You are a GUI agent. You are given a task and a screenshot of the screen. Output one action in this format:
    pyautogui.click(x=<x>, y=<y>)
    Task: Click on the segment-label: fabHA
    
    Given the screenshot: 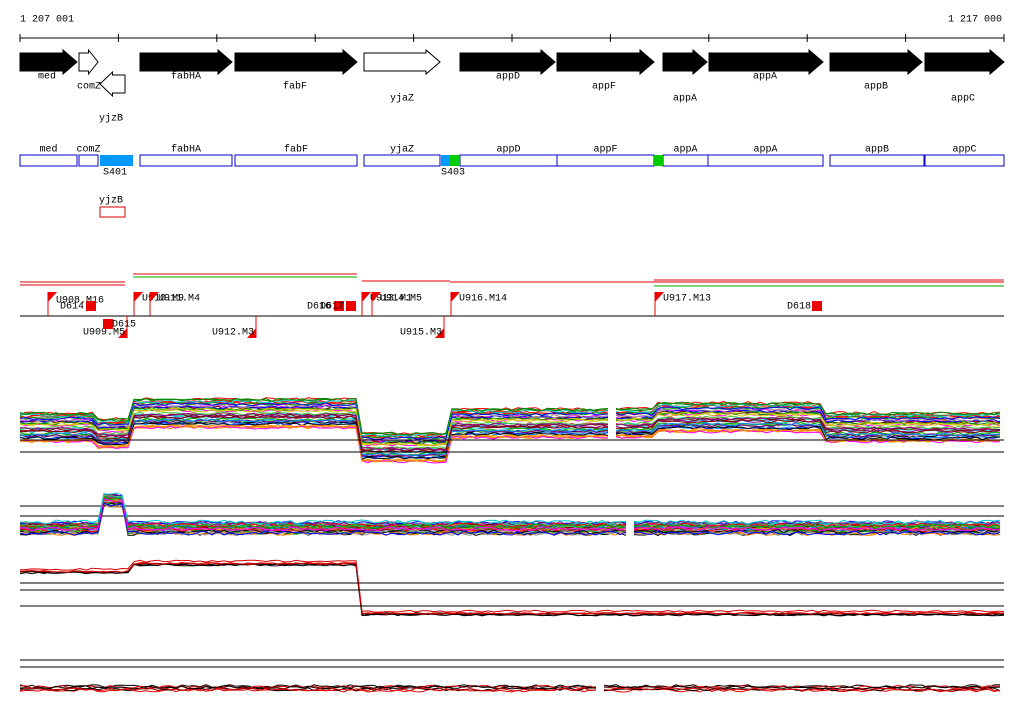 What is the action you would take?
    pyautogui.click(x=186, y=150)
    